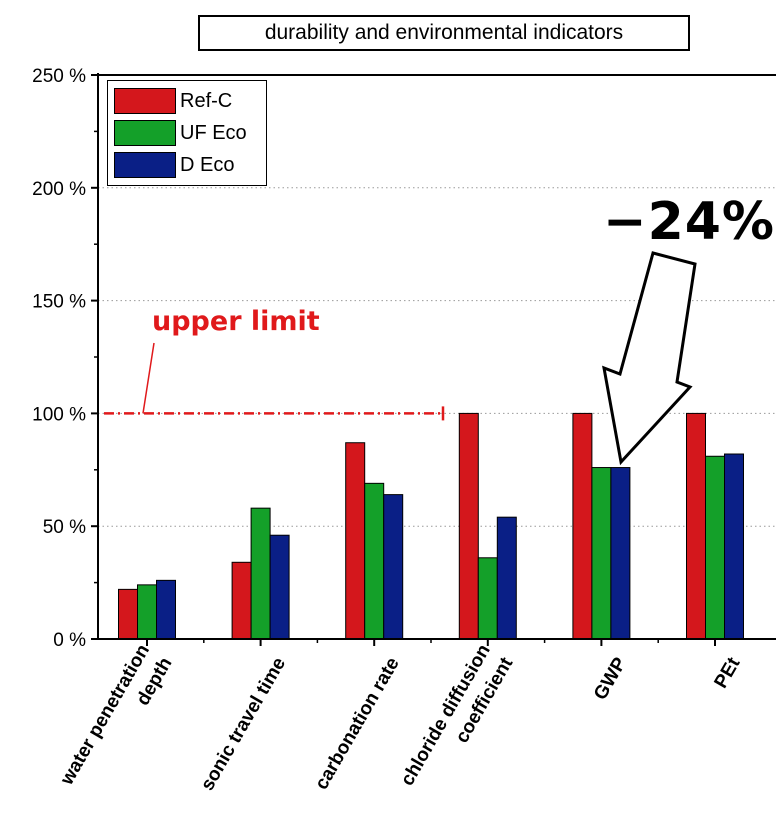  I want to click on x-tick-label-4: GWP, so click(610, 679).